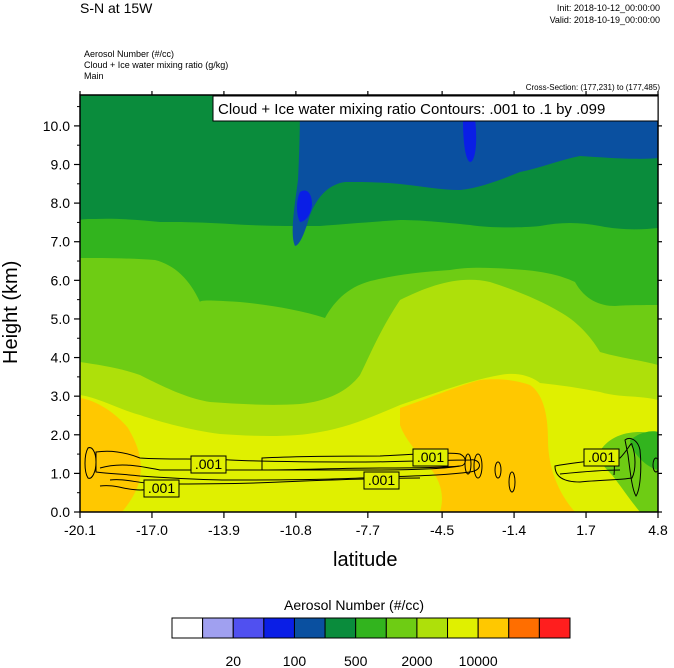 This screenshot has height=668, width=674. What do you see at coordinates (116, 8) in the screenshot?
I see `page-title: S-N at 15W` at bounding box center [116, 8].